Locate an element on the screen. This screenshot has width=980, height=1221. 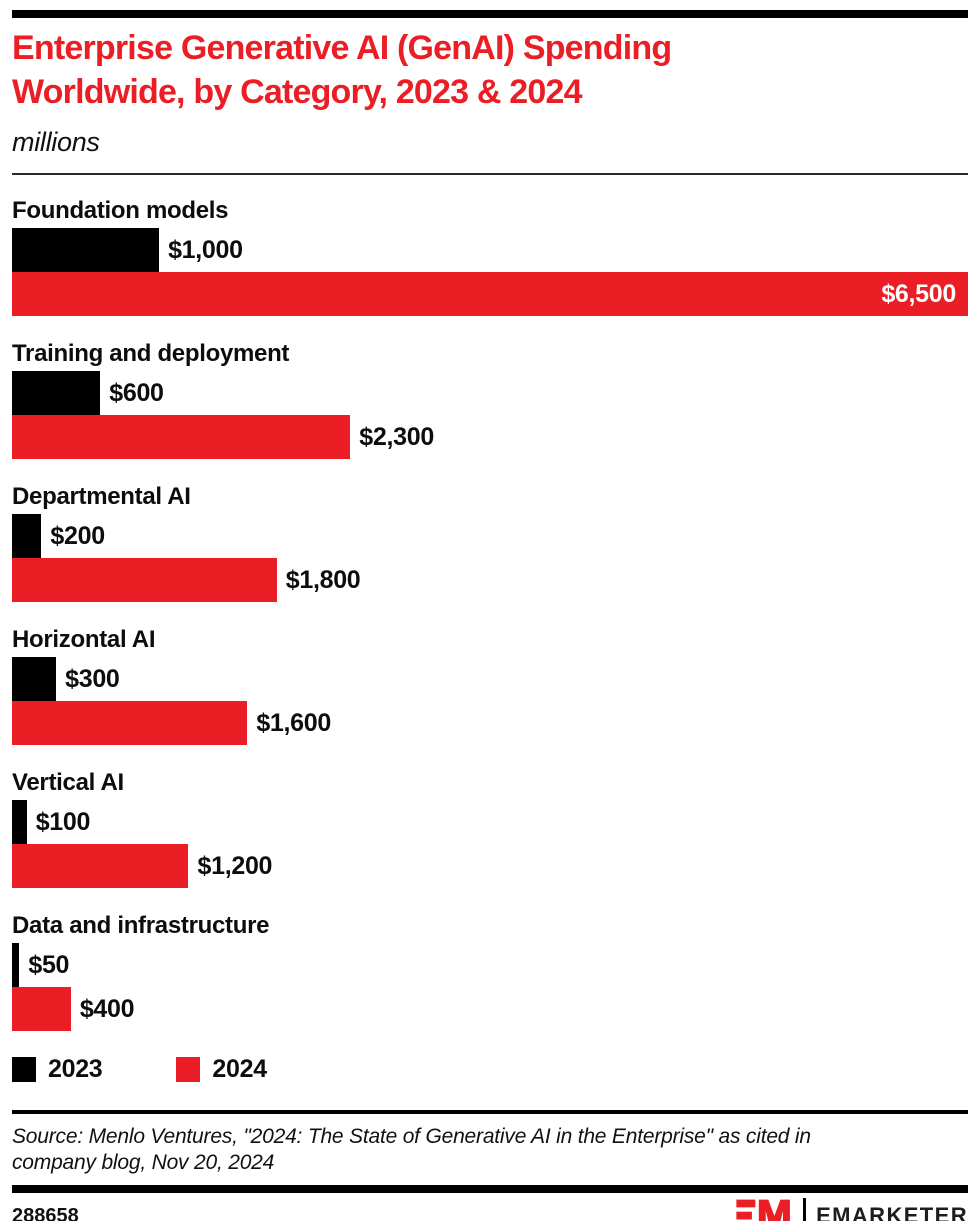
units-note: millions is located at coordinates (56, 142).